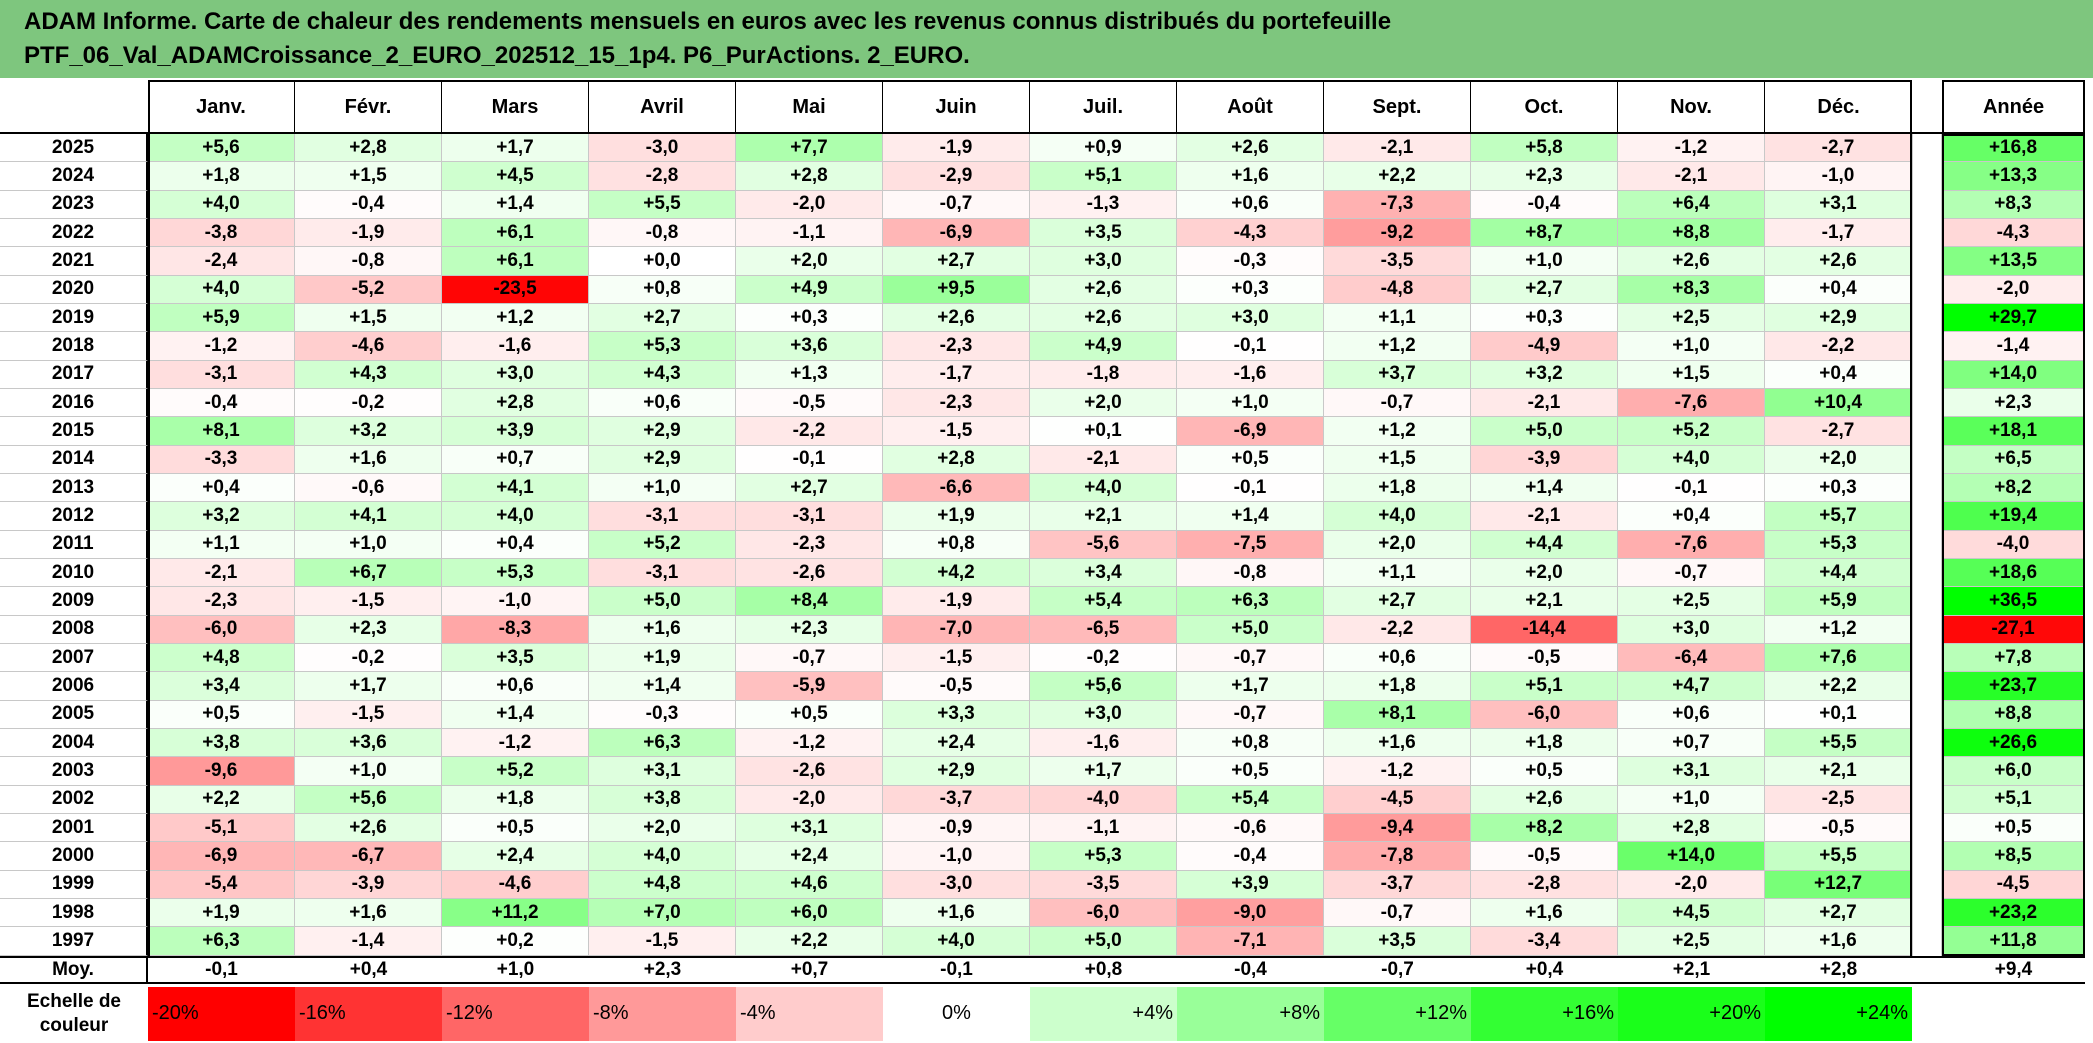 The height and width of the screenshot is (1043, 2093). I want to click on heatmap-cell: -8,3, so click(515, 629).